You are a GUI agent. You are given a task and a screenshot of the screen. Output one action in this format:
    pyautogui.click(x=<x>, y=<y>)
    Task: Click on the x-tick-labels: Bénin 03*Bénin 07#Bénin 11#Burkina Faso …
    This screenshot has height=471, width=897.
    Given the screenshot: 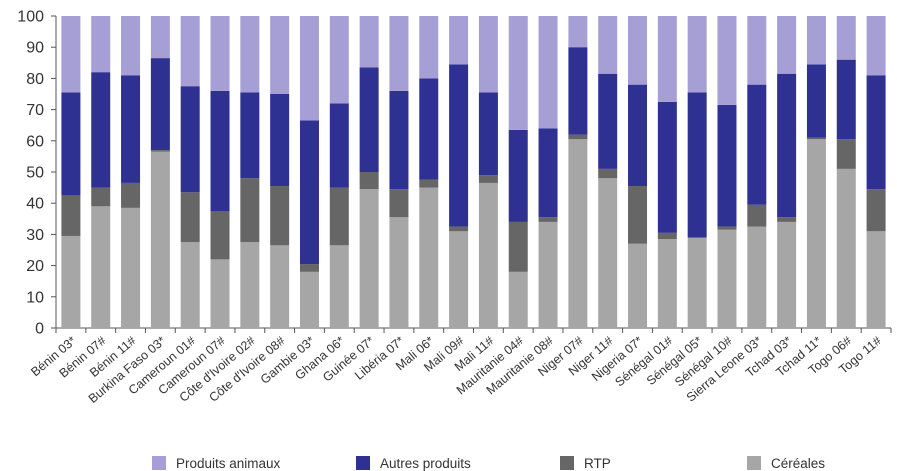 What is the action you would take?
    pyautogui.click(x=456, y=369)
    